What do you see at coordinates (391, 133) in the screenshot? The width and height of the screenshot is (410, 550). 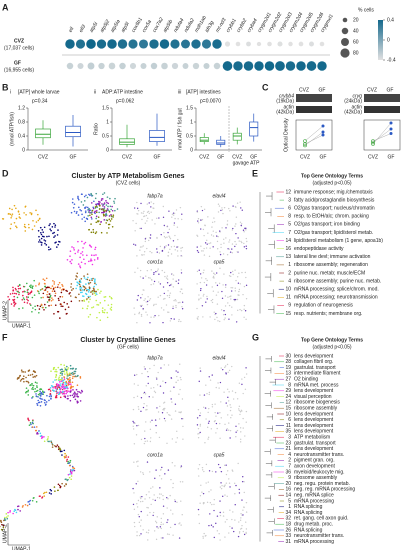 I see `point` at bounding box center [391, 133].